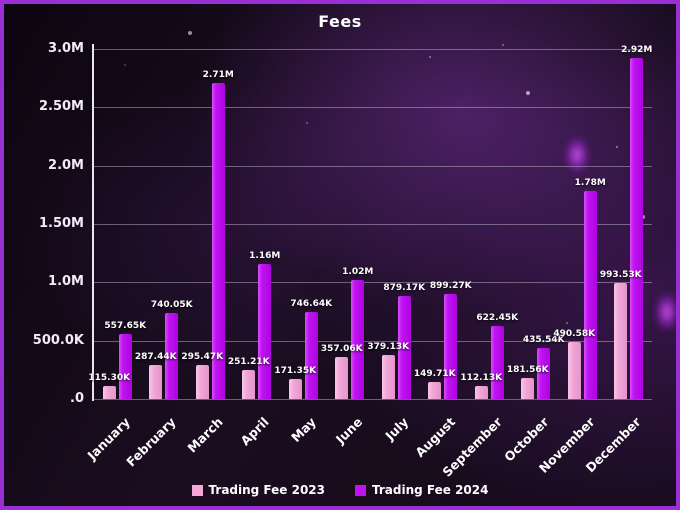 The width and height of the screenshot is (680, 510). What do you see at coordinates (434, 373) in the screenshot?
I see `value-label: 149.71K` at bounding box center [434, 373].